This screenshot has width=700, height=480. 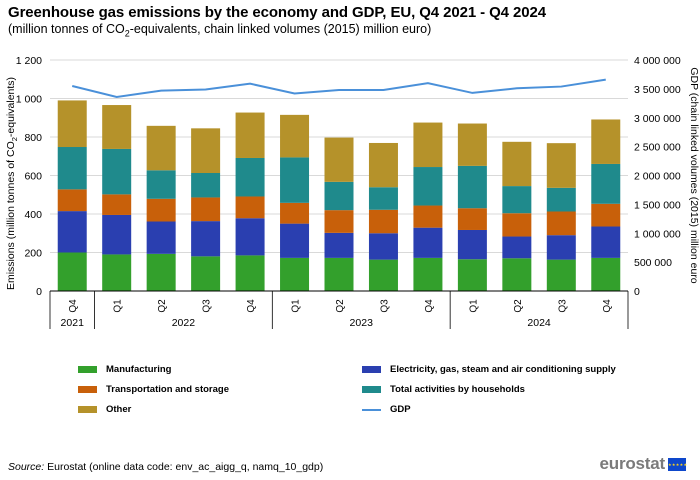 I want to click on legend-item-gdp: GDP, so click(x=386, y=409).